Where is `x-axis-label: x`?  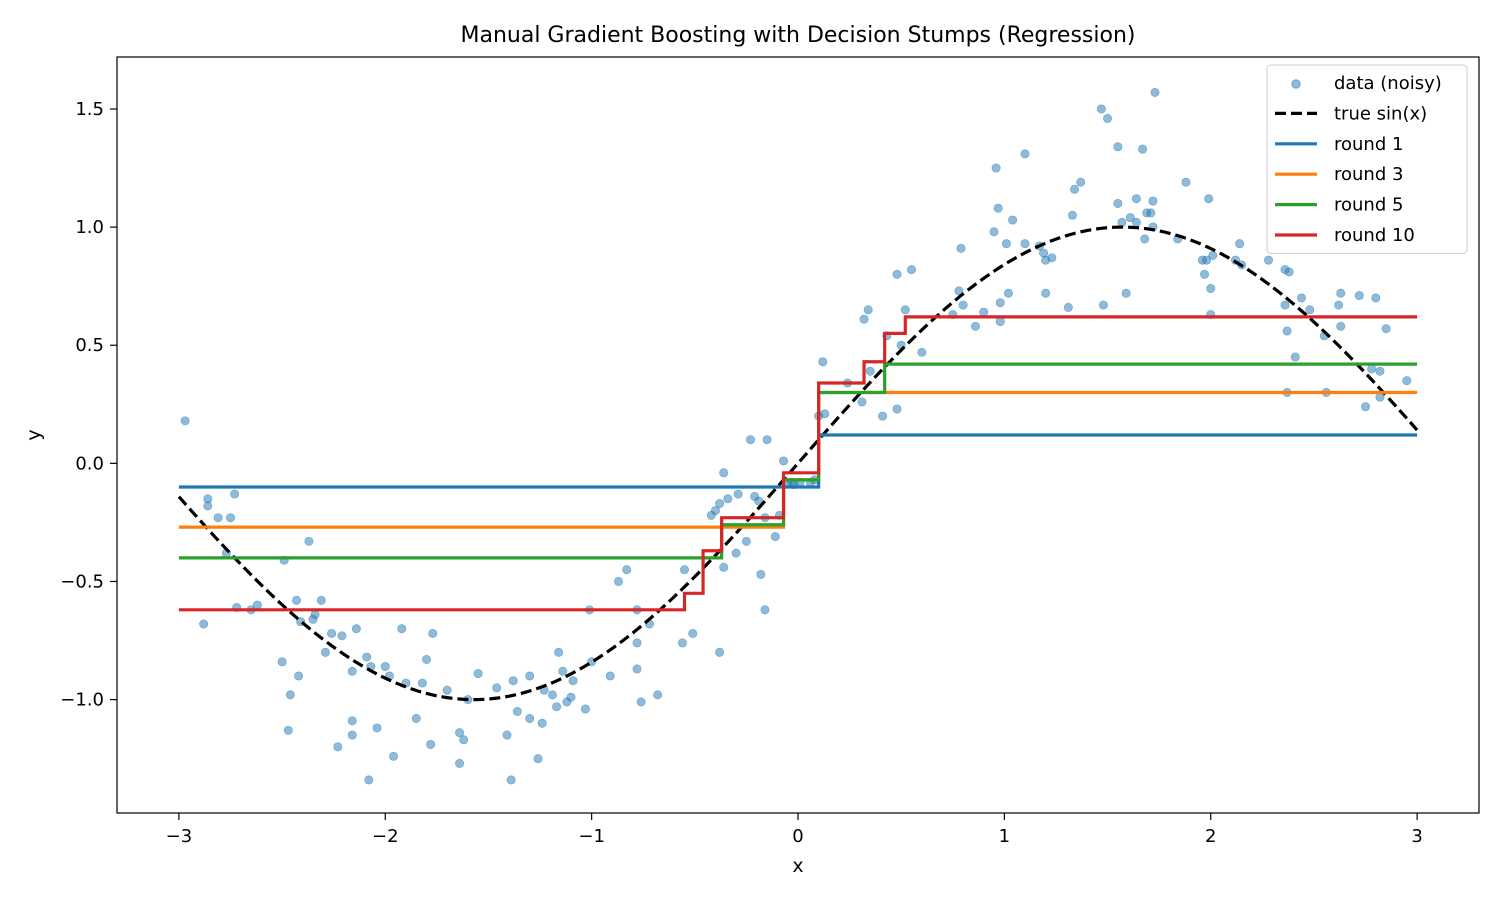 x-axis-label: x is located at coordinates (797, 866).